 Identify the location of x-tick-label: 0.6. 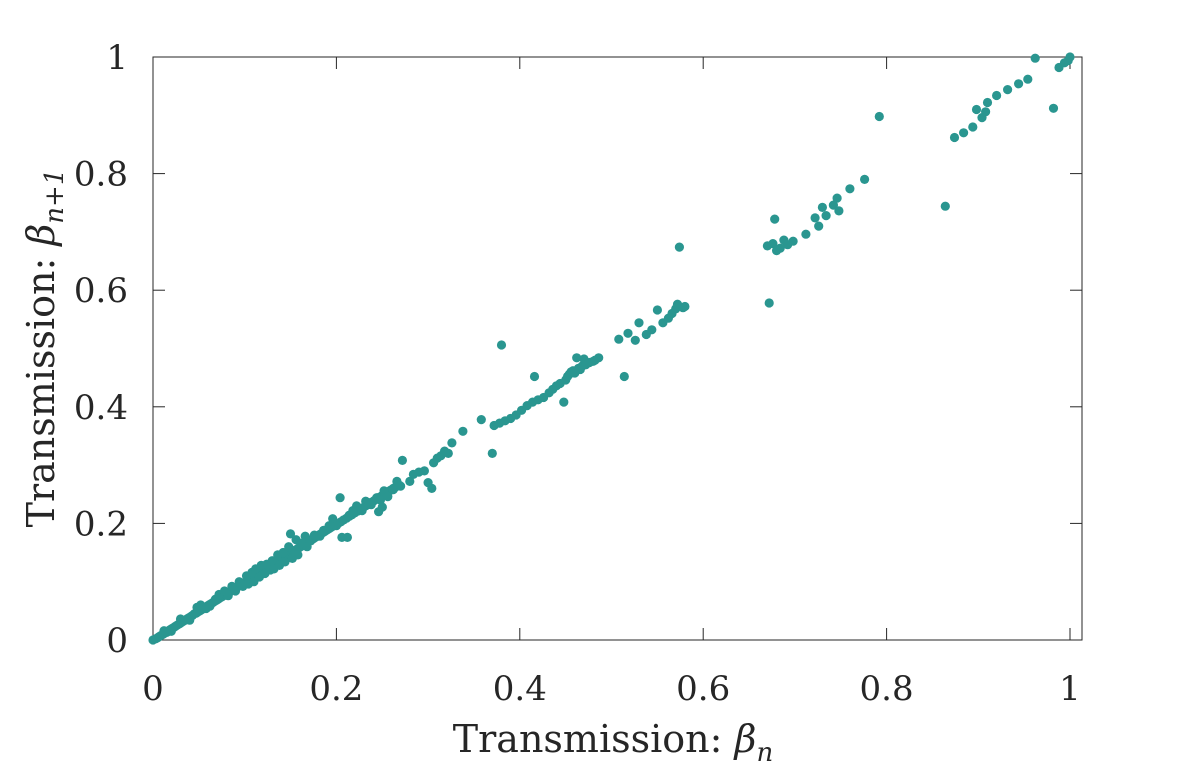
(703, 689).